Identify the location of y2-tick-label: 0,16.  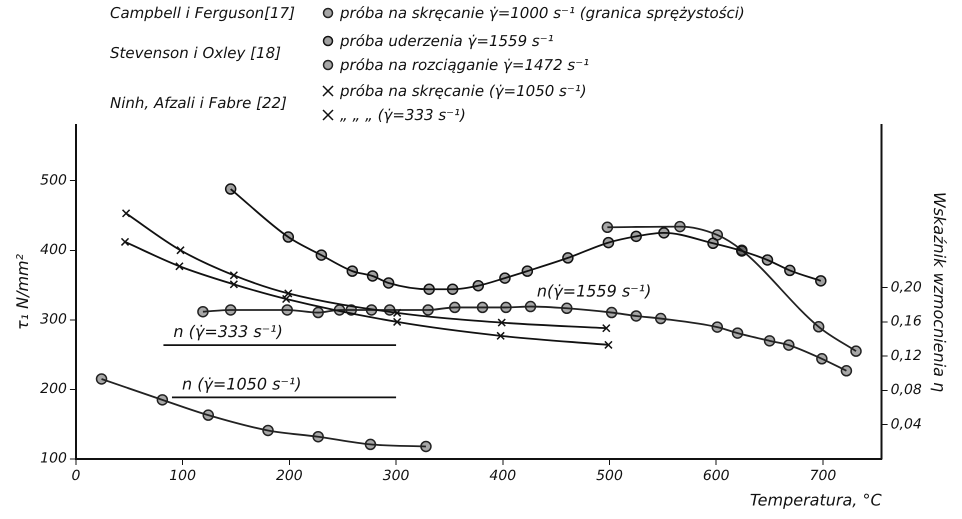
(906, 322).